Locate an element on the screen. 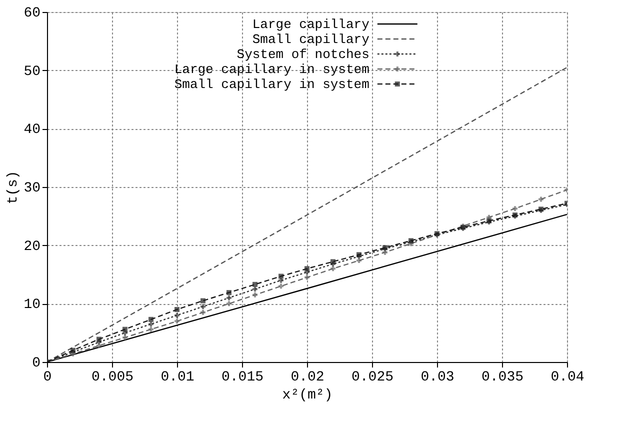  x-tick-label: 0 is located at coordinates (47, 378).